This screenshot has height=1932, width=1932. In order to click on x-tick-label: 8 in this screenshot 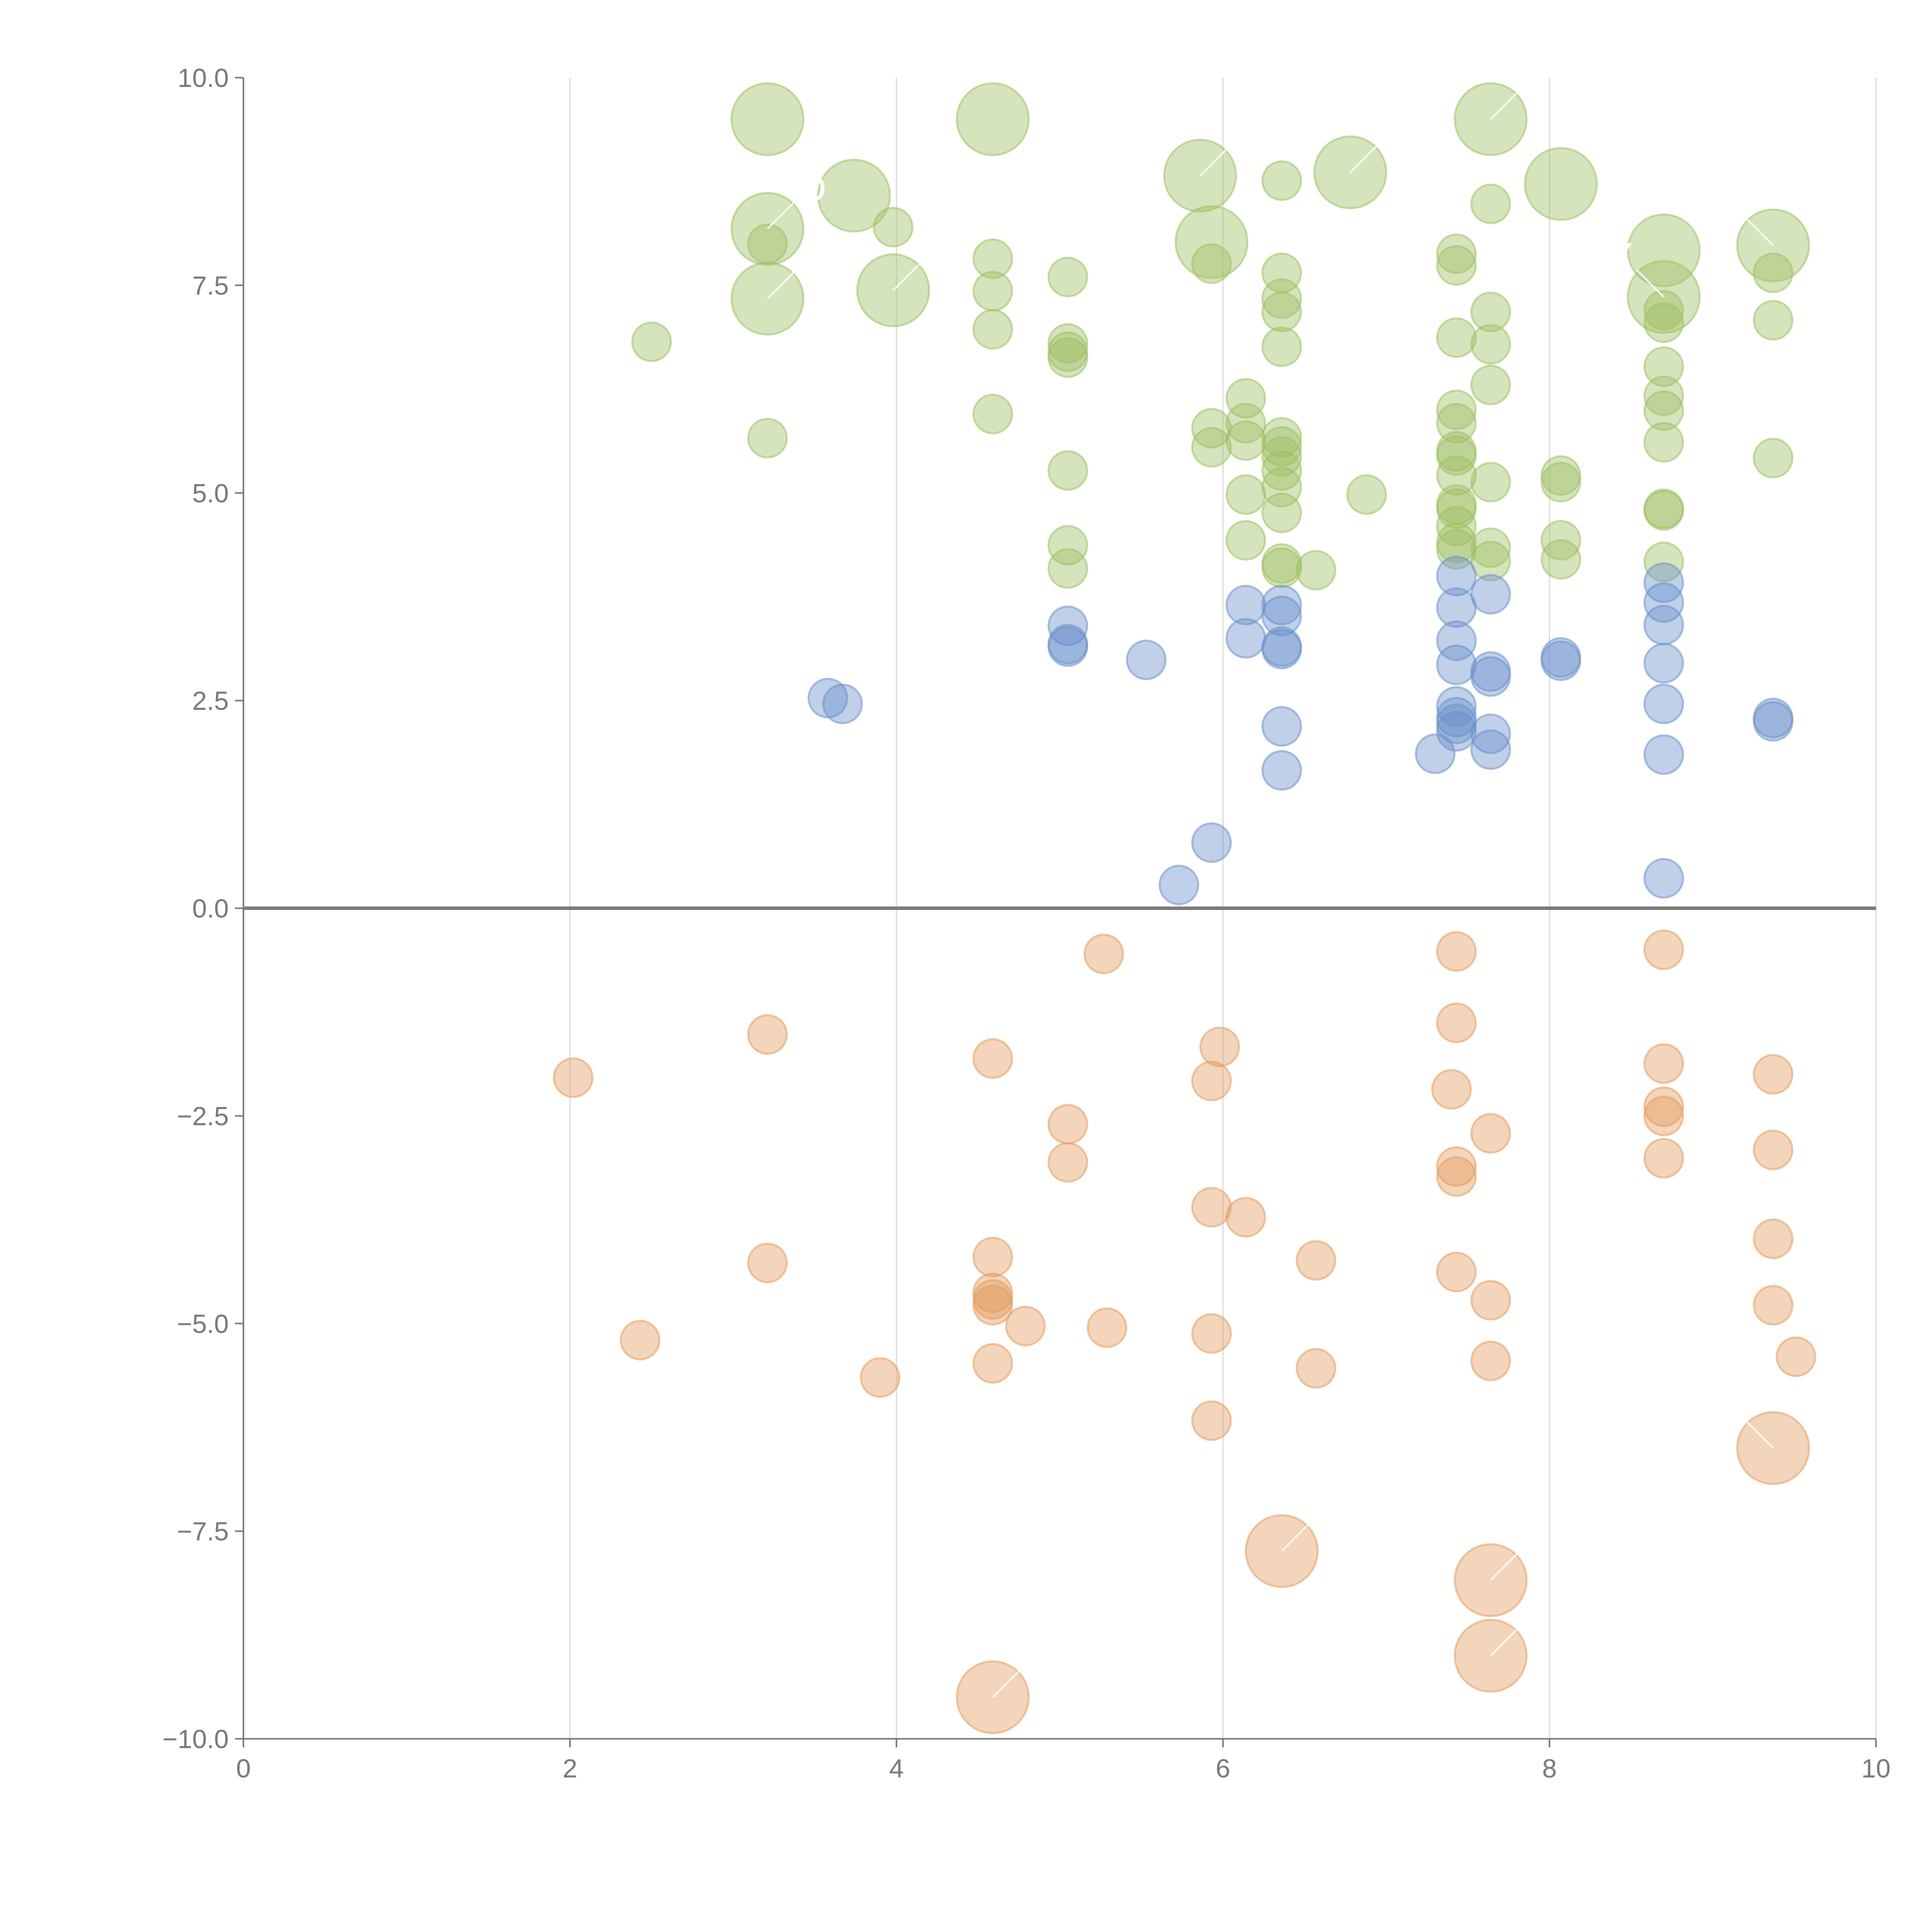, I will do `click(1549, 1769)`.